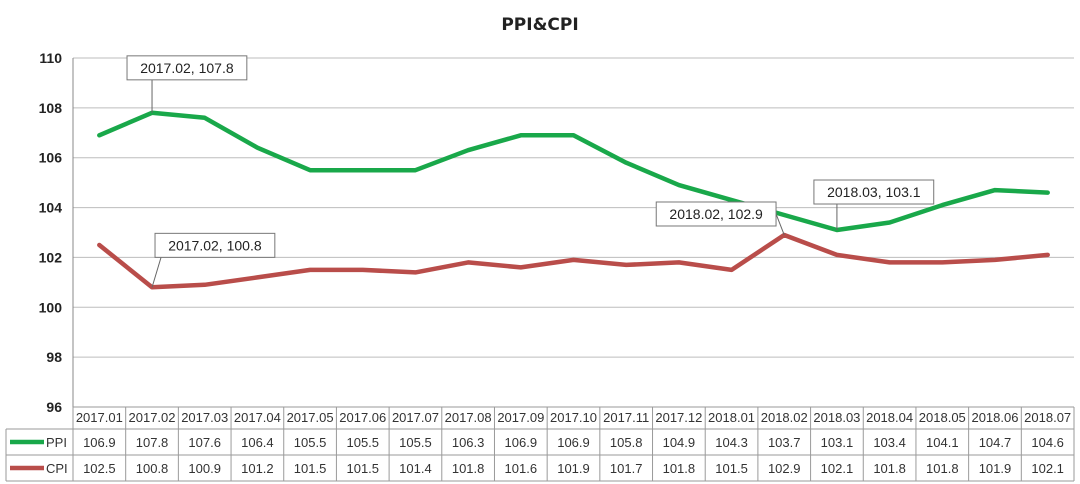 The image size is (1080, 484). Describe the element at coordinates (50, 58) in the screenshot. I see `y-tick-label: 110` at that location.